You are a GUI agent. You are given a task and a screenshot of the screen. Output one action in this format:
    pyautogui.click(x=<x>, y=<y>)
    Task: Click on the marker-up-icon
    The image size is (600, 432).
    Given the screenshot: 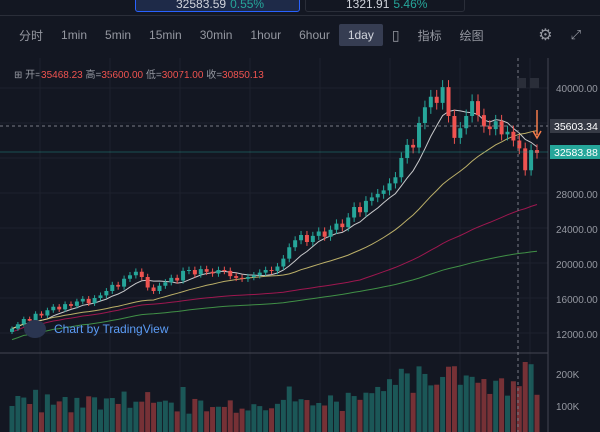 What is the action you would take?
    pyautogui.click(x=534, y=83)
    